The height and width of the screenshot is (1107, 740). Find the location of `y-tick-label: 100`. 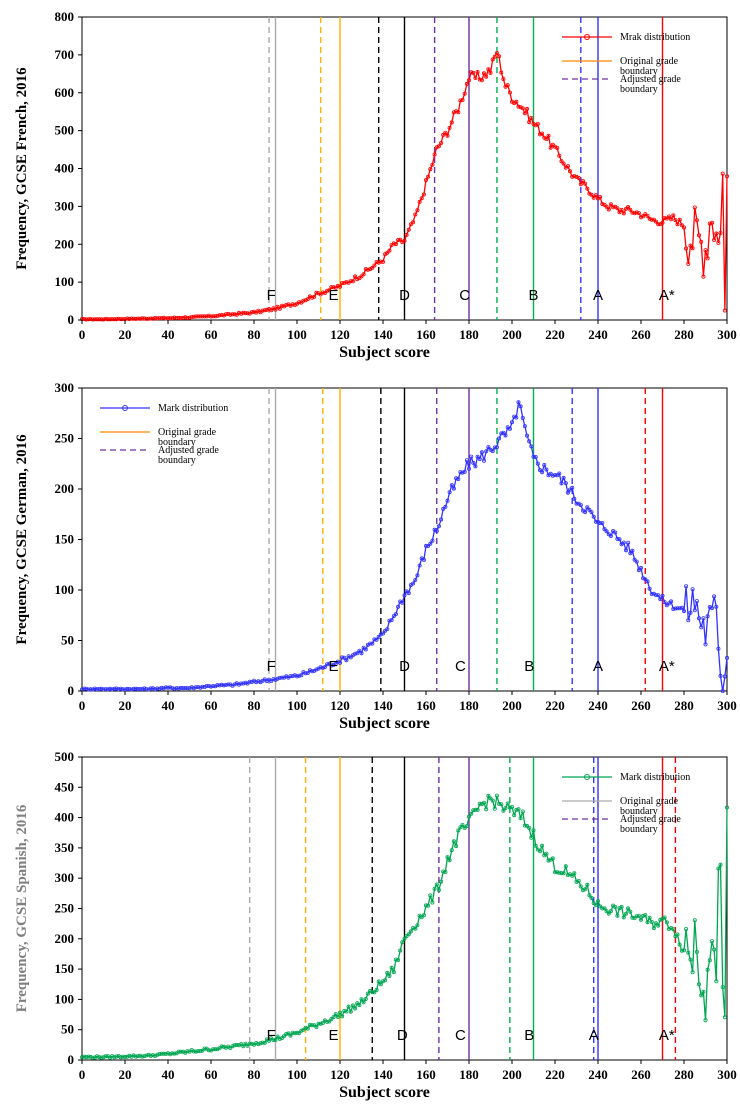

y-tick-label: 100 is located at coordinates (65, 589).